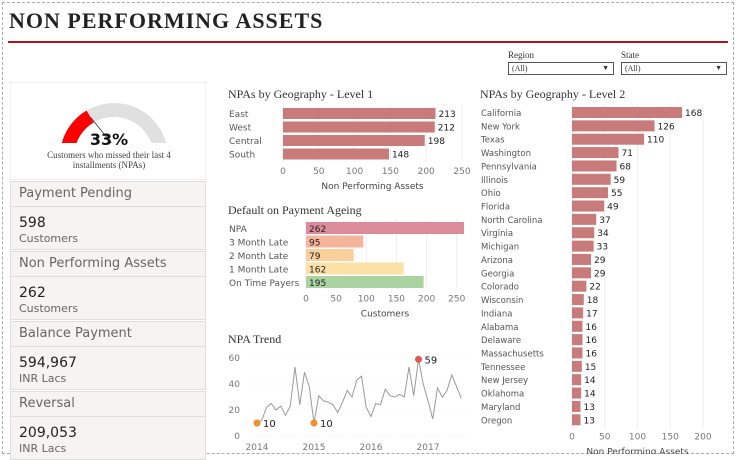  What do you see at coordinates (561, 68) in the screenshot?
I see `region-select: (All) ▼` at bounding box center [561, 68].